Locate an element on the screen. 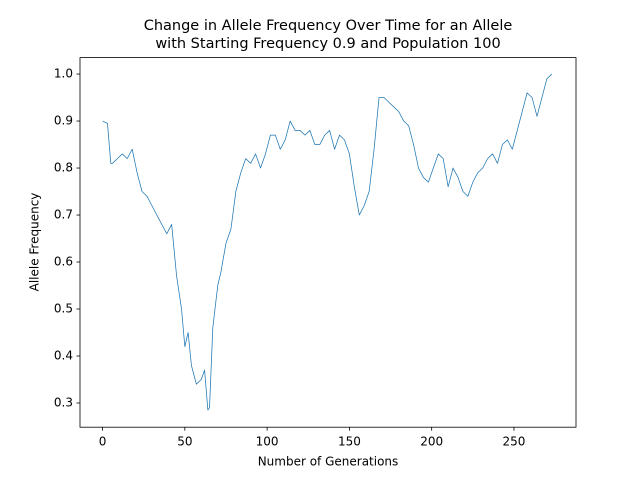 This screenshot has width=640, height=480. y-tick-label: 0.4 is located at coordinates (63, 356).